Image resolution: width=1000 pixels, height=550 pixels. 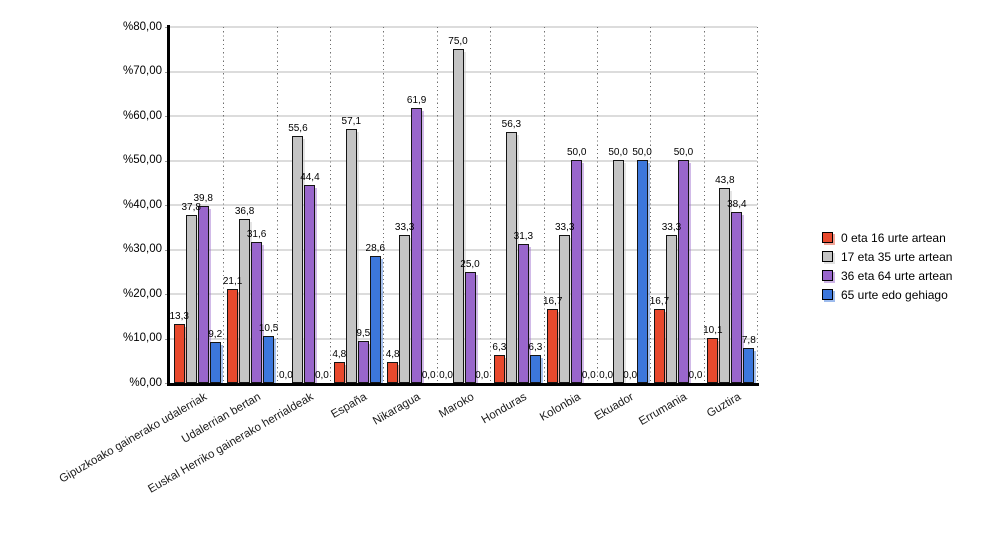 What do you see at coordinates (298, 128) in the screenshot?
I see `bar-value-label: 55,6` at bounding box center [298, 128].